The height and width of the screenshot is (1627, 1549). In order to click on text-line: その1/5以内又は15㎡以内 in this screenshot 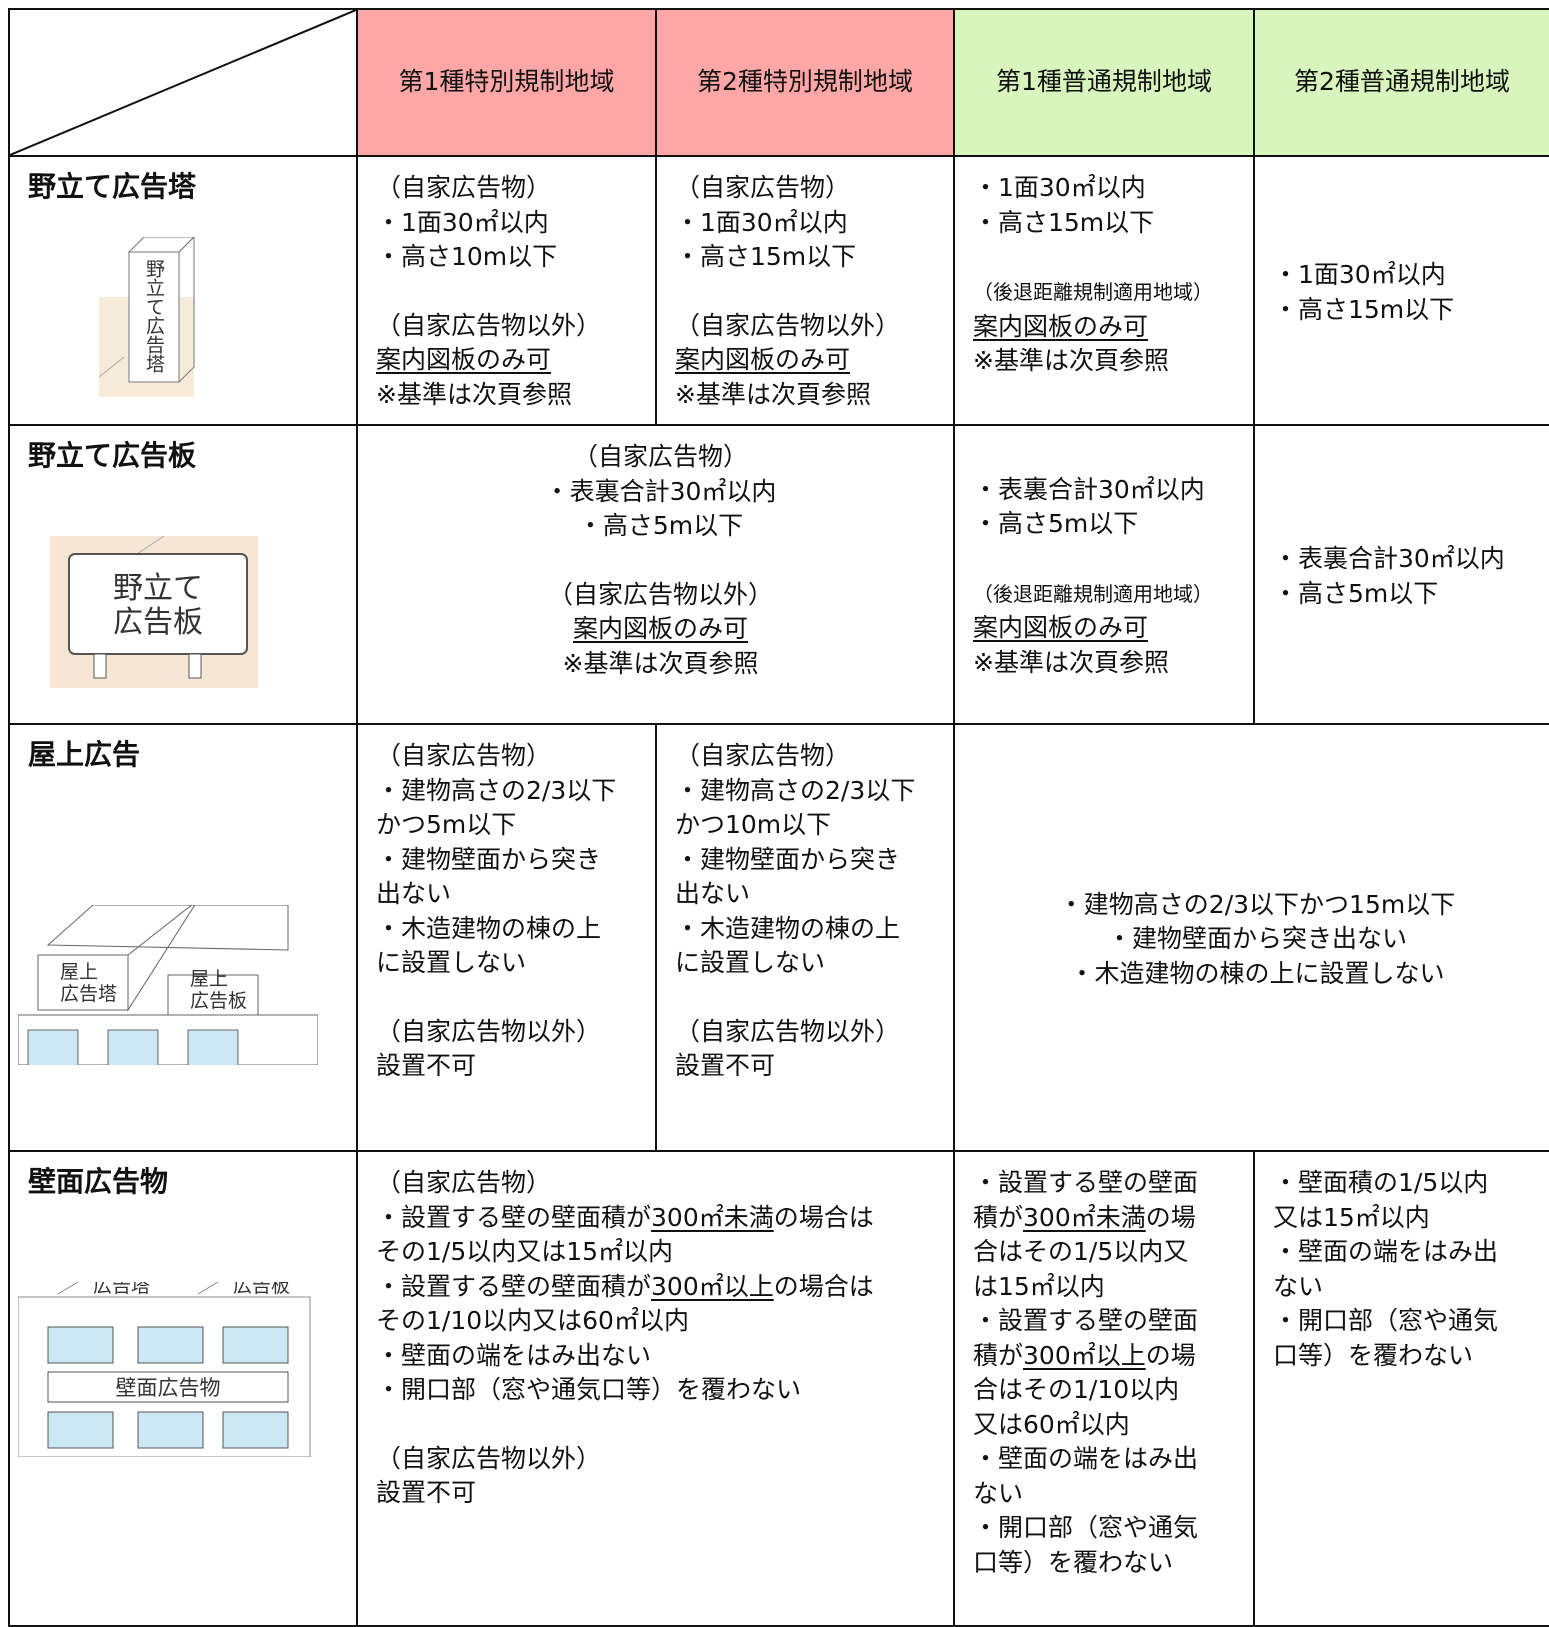, I will do `click(525, 1251)`.